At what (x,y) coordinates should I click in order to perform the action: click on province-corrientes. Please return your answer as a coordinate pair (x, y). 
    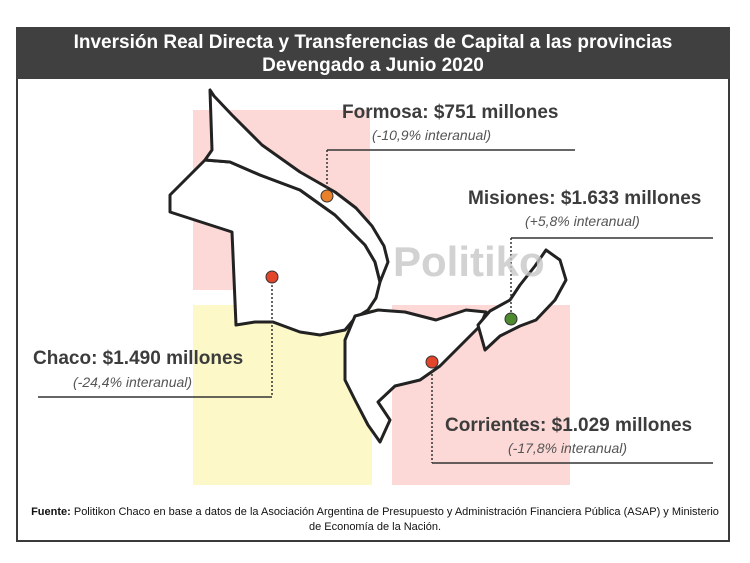
    Looking at the image, I should click on (415, 376).